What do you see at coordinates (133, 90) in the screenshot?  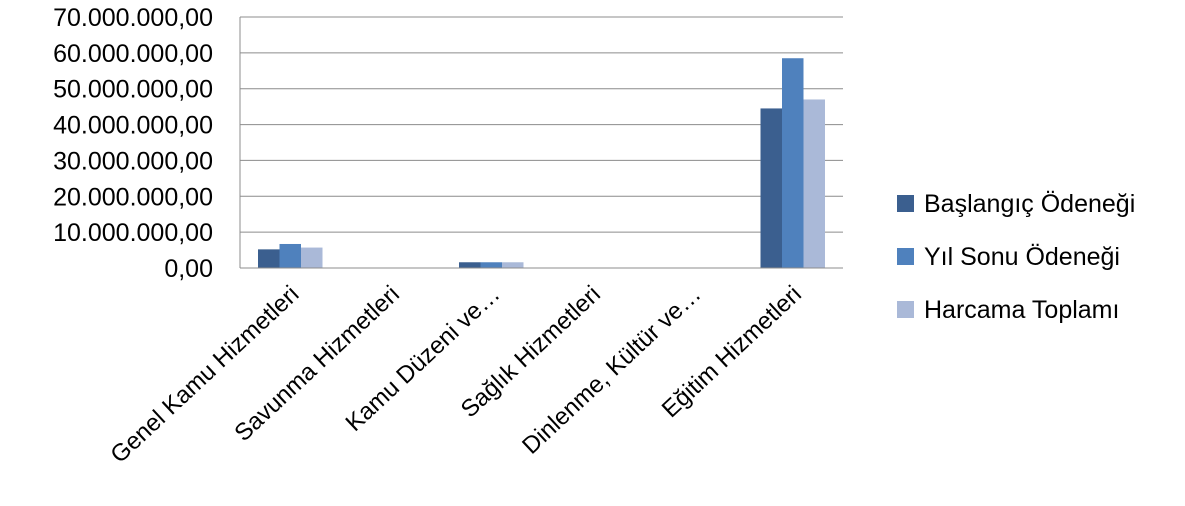 I see `y-tick-label: 50.000.000,00` at bounding box center [133, 90].